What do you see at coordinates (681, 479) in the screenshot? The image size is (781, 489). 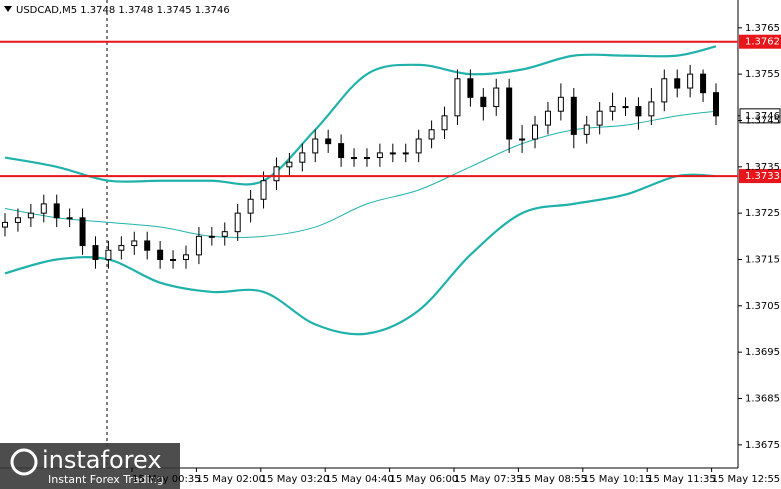 I see `x-tick-label: 15 May 11:35` at bounding box center [681, 479].